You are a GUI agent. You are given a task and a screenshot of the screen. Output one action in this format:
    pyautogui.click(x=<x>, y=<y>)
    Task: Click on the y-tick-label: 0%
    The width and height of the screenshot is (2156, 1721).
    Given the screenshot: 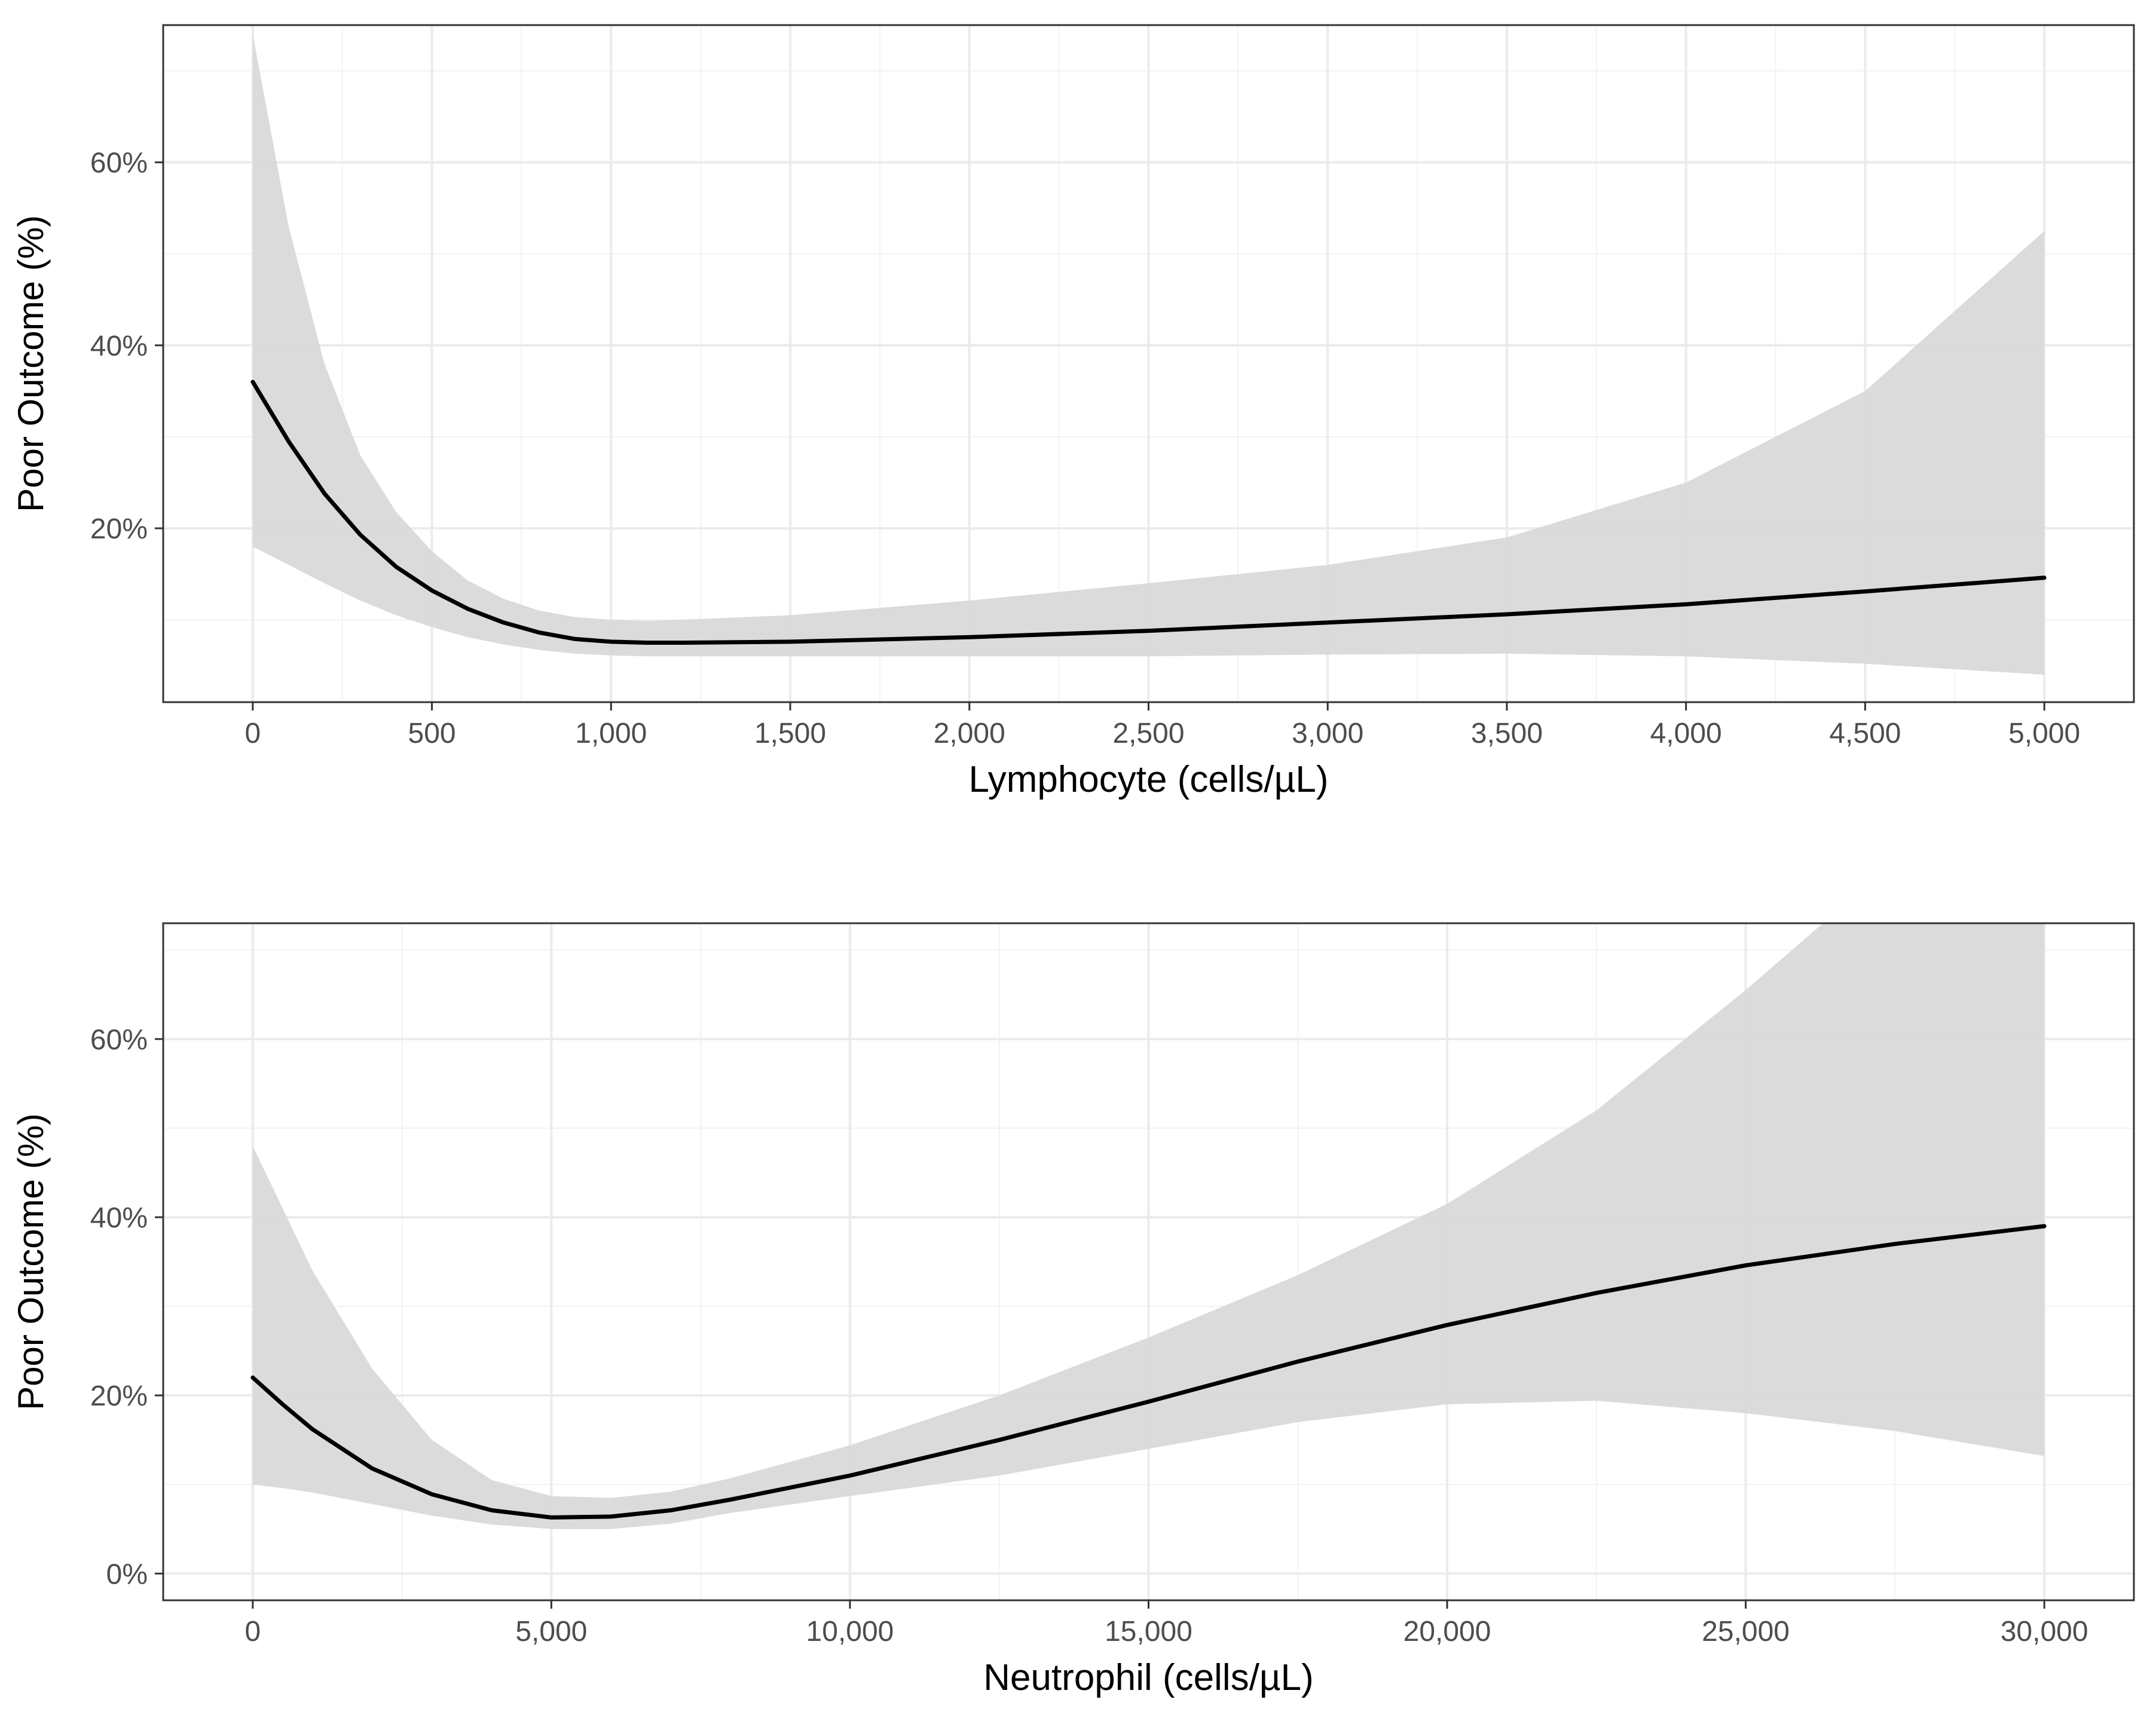 What is the action you would take?
    pyautogui.click(x=127, y=1574)
    